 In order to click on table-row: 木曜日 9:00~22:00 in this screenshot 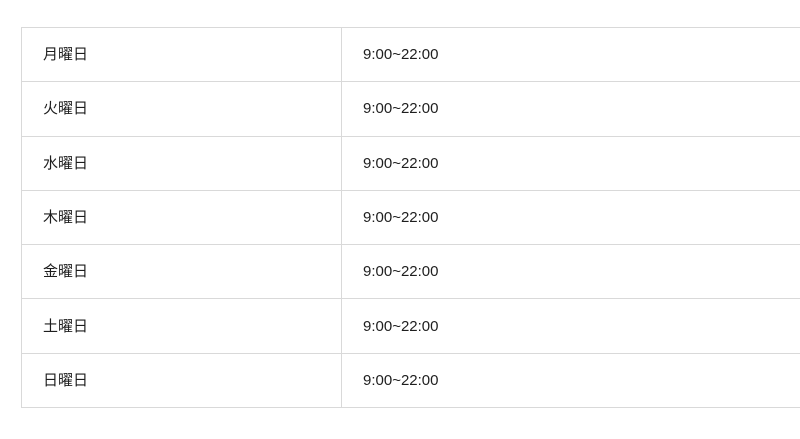, I will do `click(410, 217)`.